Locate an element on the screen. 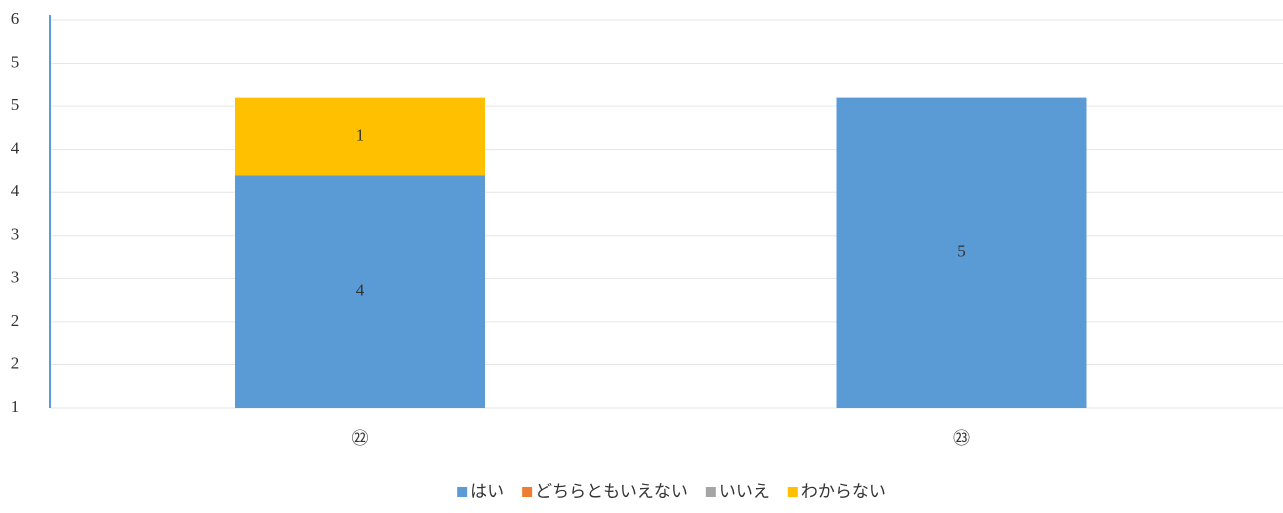  data-label: 4 is located at coordinates (360, 290).